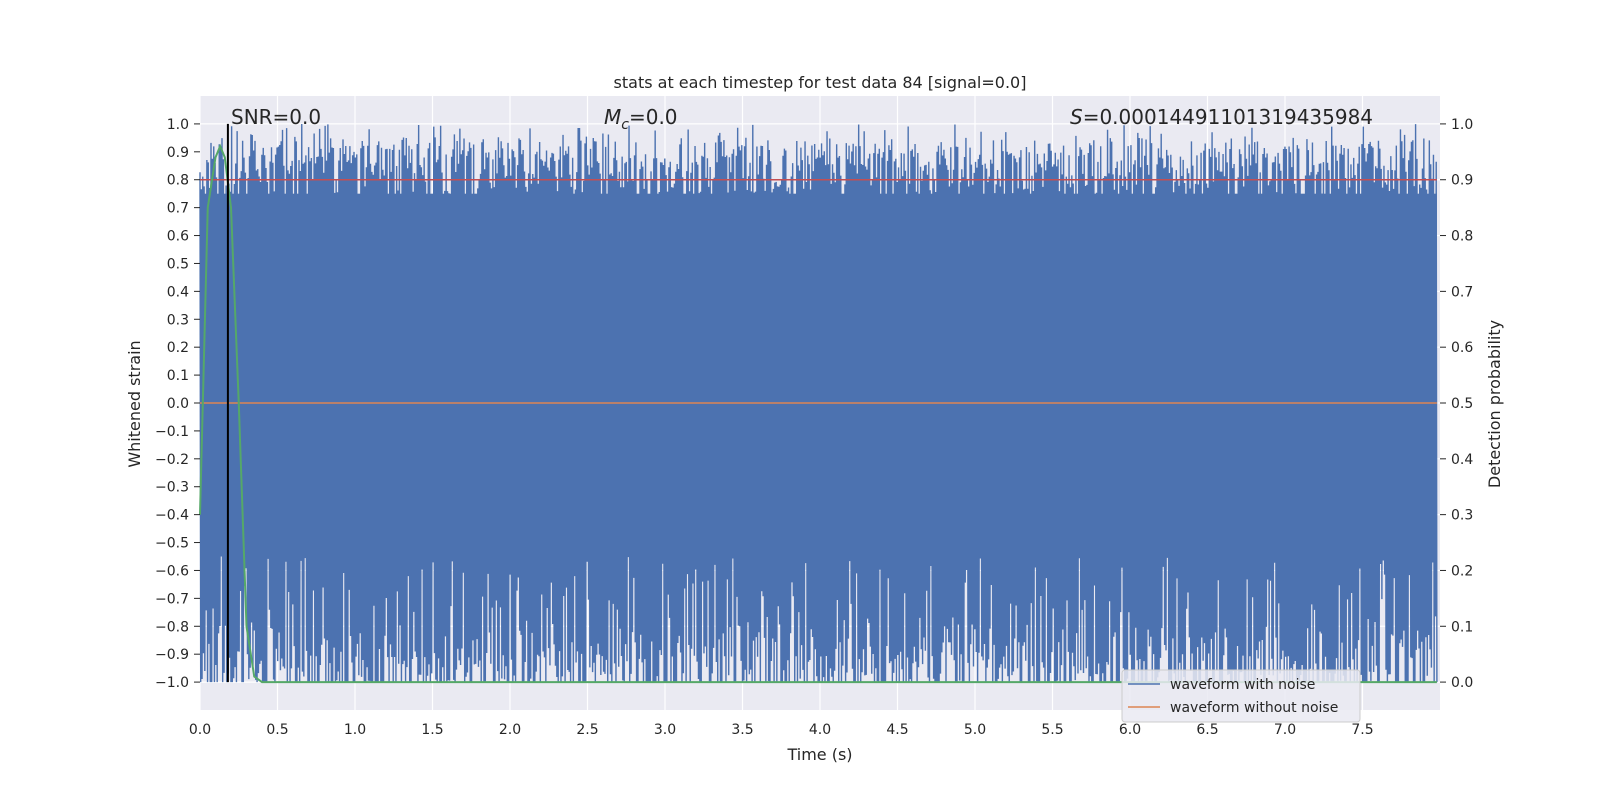 Image resolution: width=1600 pixels, height=800 pixels. I want to click on y-tick-label: 0.3, so click(178, 320).